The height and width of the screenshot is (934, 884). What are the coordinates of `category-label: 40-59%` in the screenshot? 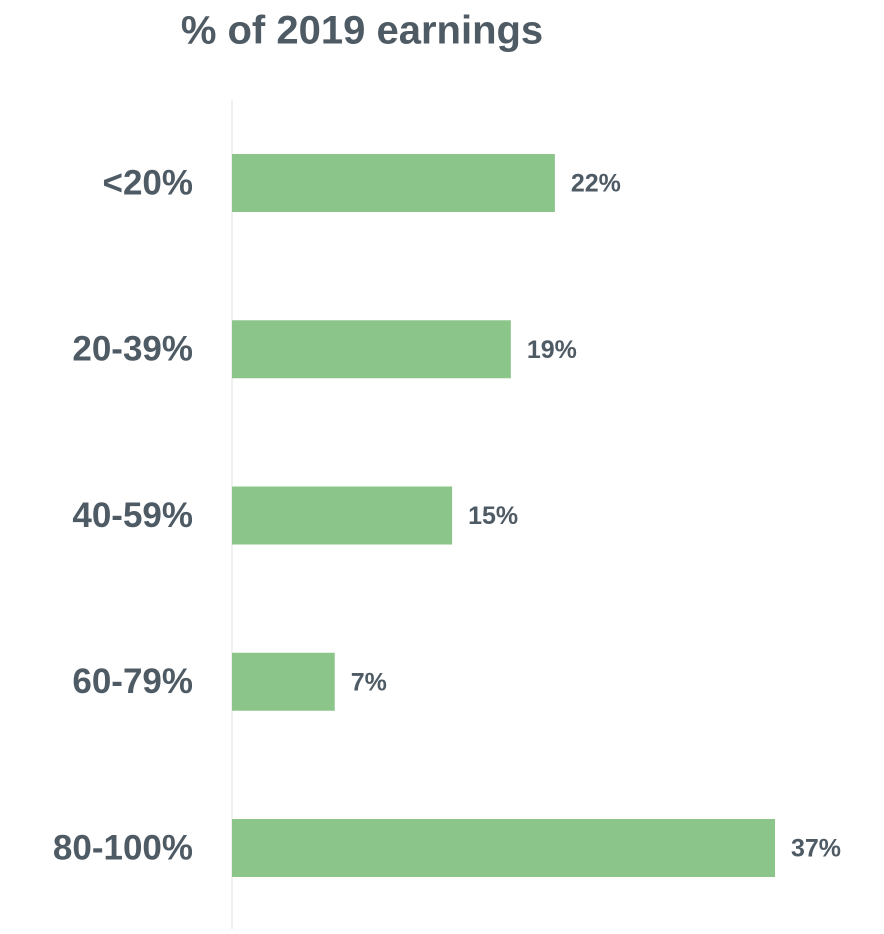 It's located at (132, 515).